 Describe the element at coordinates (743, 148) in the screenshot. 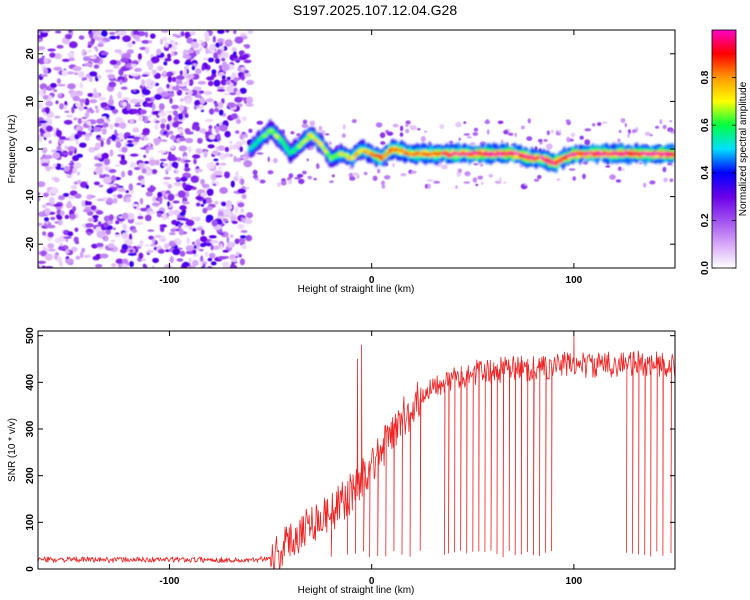

I see `colorbar-label: Normalized spectral amplitude` at that location.